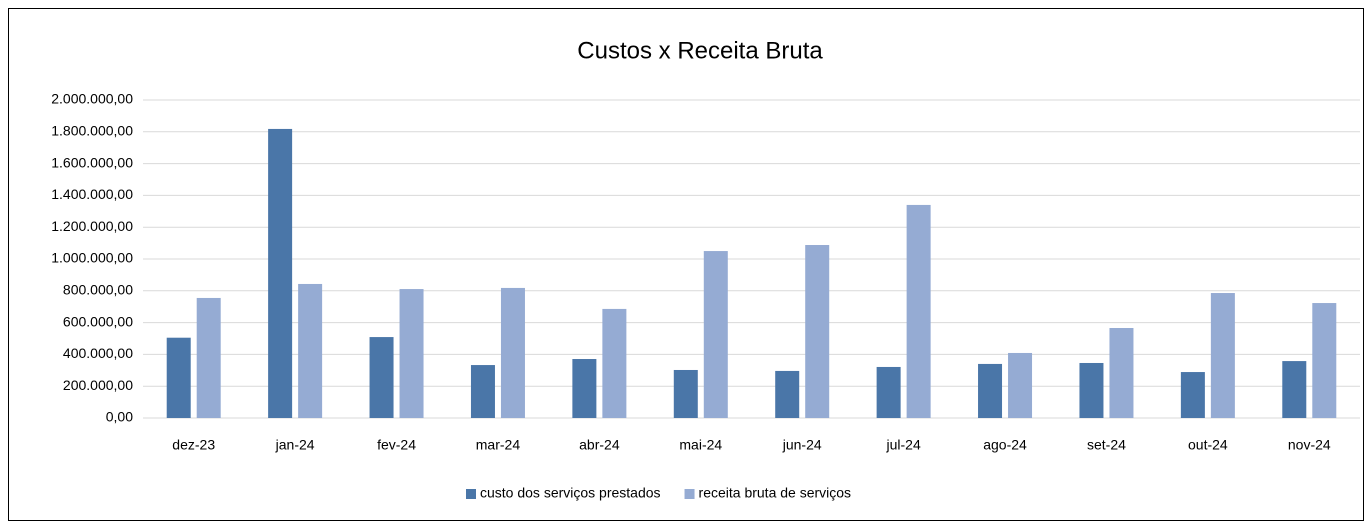  Describe the element at coordinates (92, 99) in the screenshot. I see `y-tick-label: 2.000.000,00` at that location.